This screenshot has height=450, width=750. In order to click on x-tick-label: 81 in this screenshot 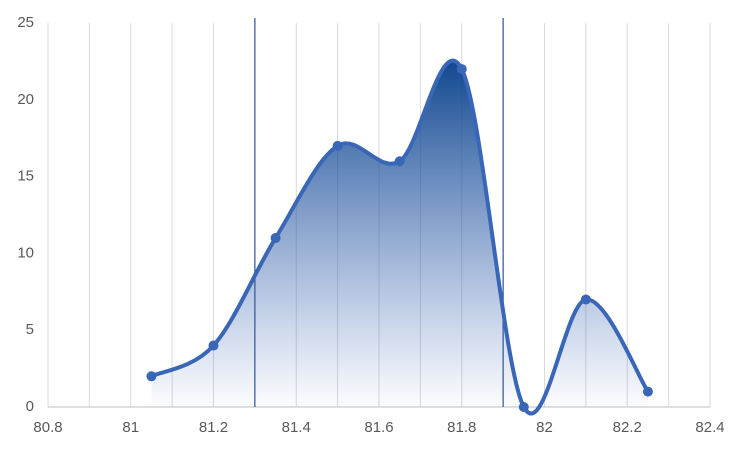, I will do `click(130, 427)`.